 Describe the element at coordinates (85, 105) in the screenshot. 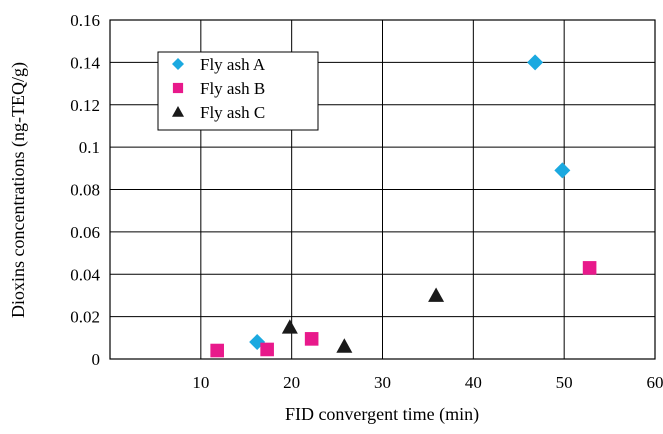

I see `y-tick-label: 0.12` at that location.